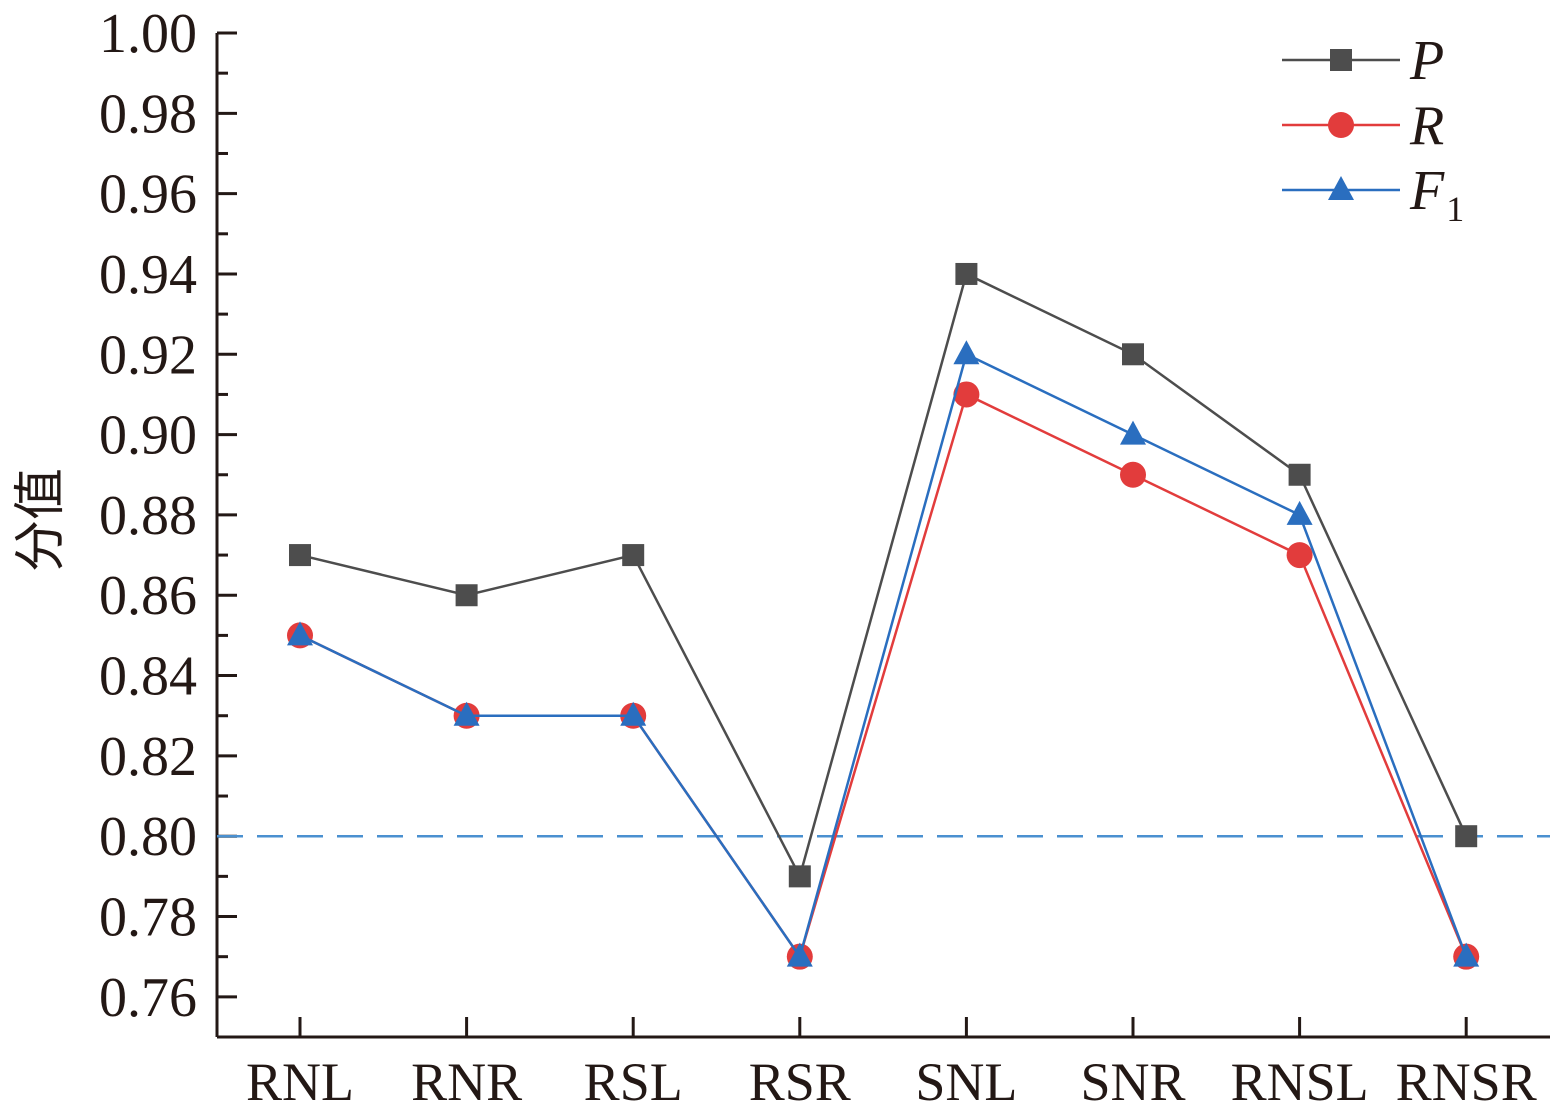 This screenshot has width=1564, height=1120. Describe the element at coordinates (1300, 1082) in the screenshot. I see `x-tick-label: RNSL` at that location.